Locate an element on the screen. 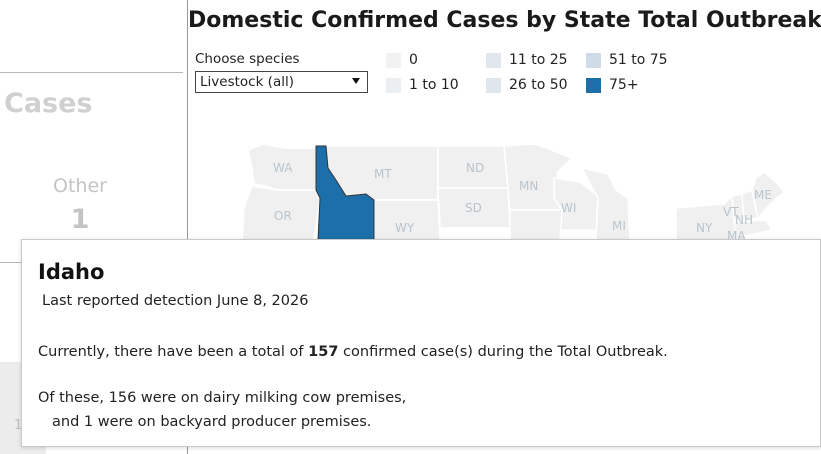 The width and height of the screenshot is (821, 454). dropdown-arrow-icon is located at coordinates (356, 81).